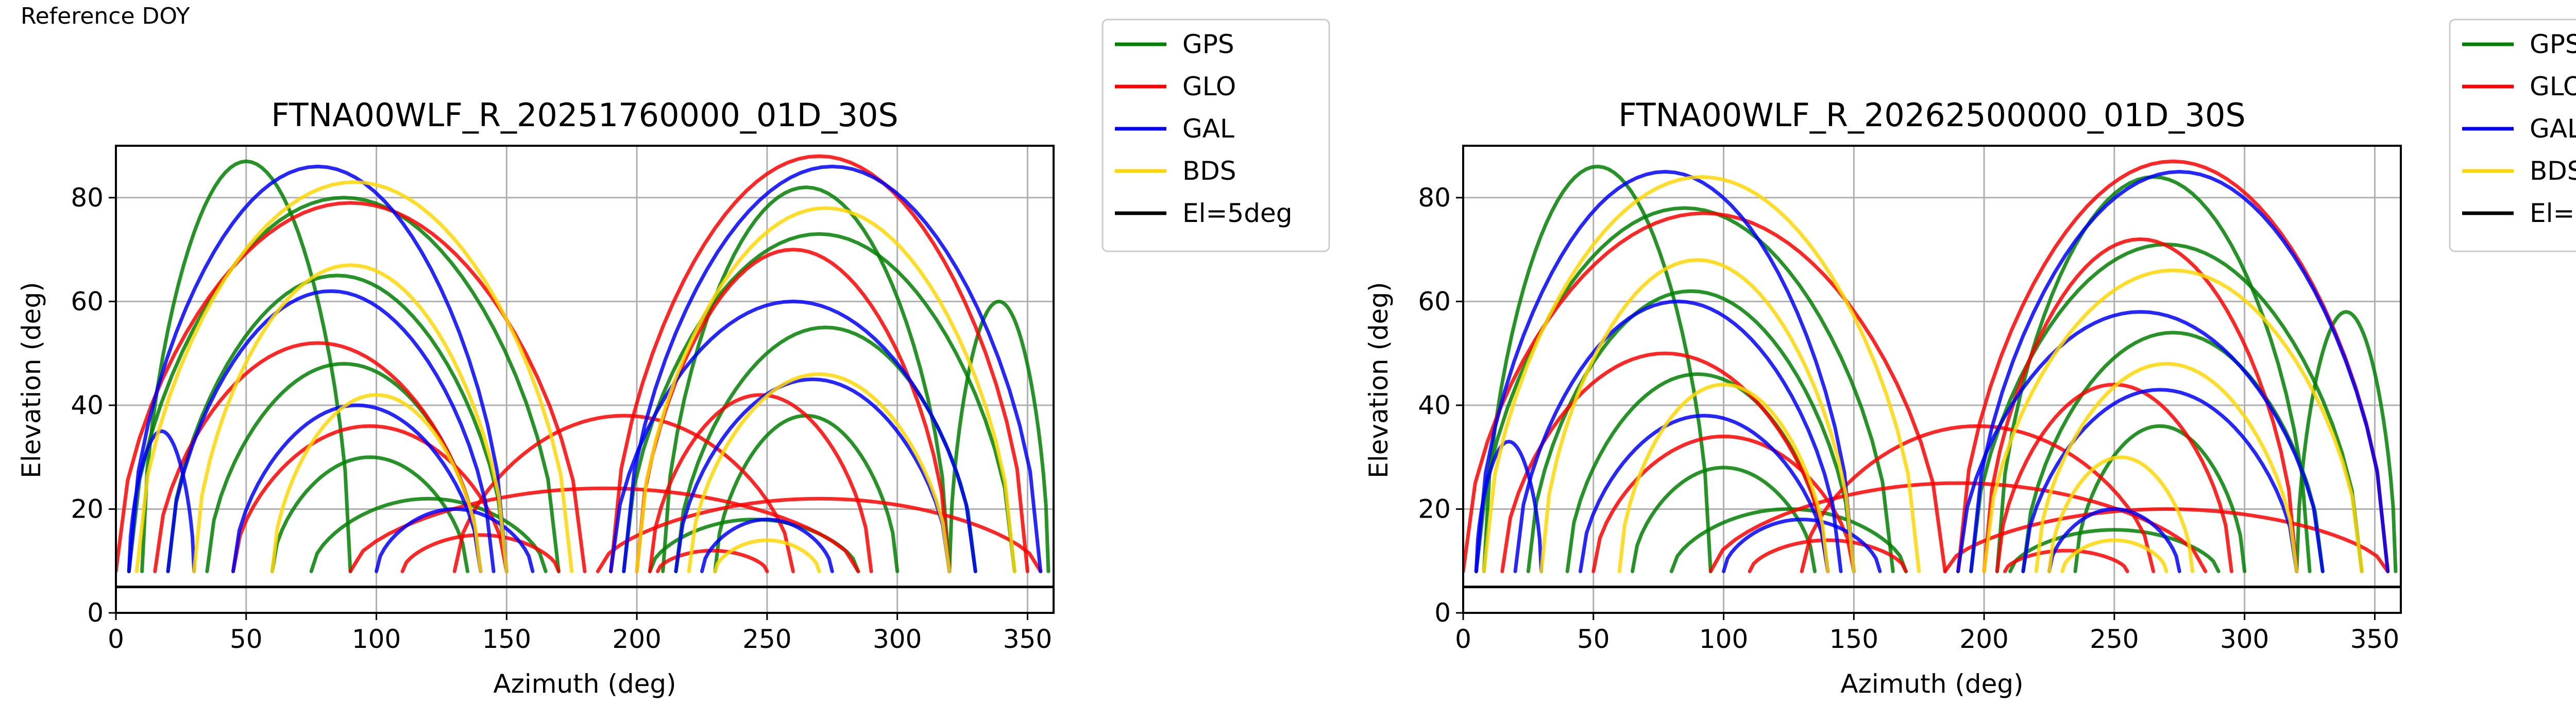 The width and height of the screenshot is (2576, 720). I want to click on corner-label: Reference DOY, so click(105, 16).